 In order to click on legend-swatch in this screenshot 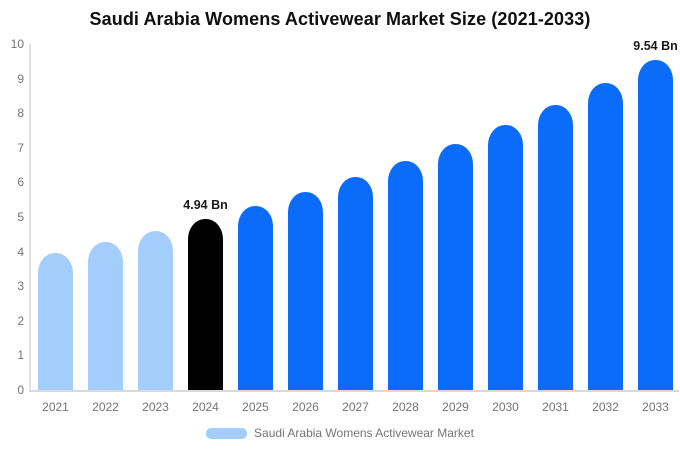, I will do `click(227, 433)`.